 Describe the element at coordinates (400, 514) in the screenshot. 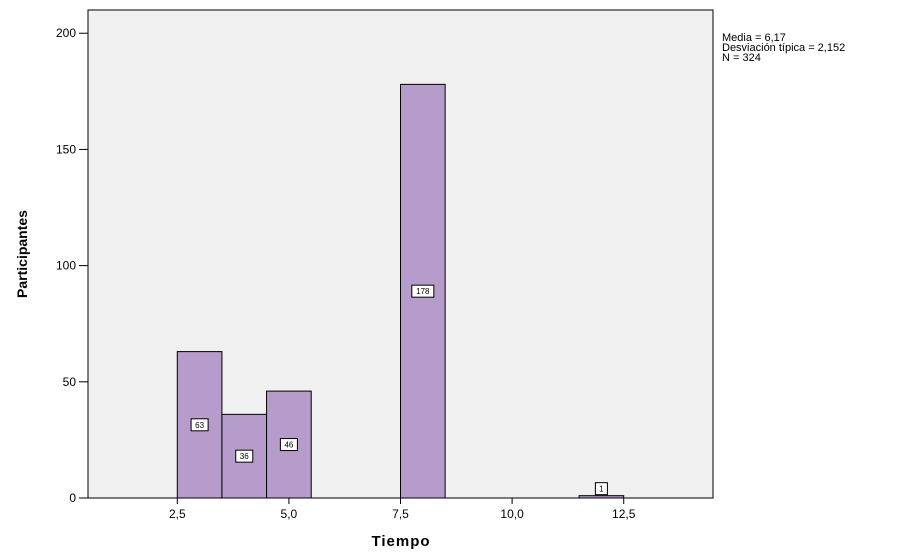

I see `x-tick-label-2: 7,5` at that location.